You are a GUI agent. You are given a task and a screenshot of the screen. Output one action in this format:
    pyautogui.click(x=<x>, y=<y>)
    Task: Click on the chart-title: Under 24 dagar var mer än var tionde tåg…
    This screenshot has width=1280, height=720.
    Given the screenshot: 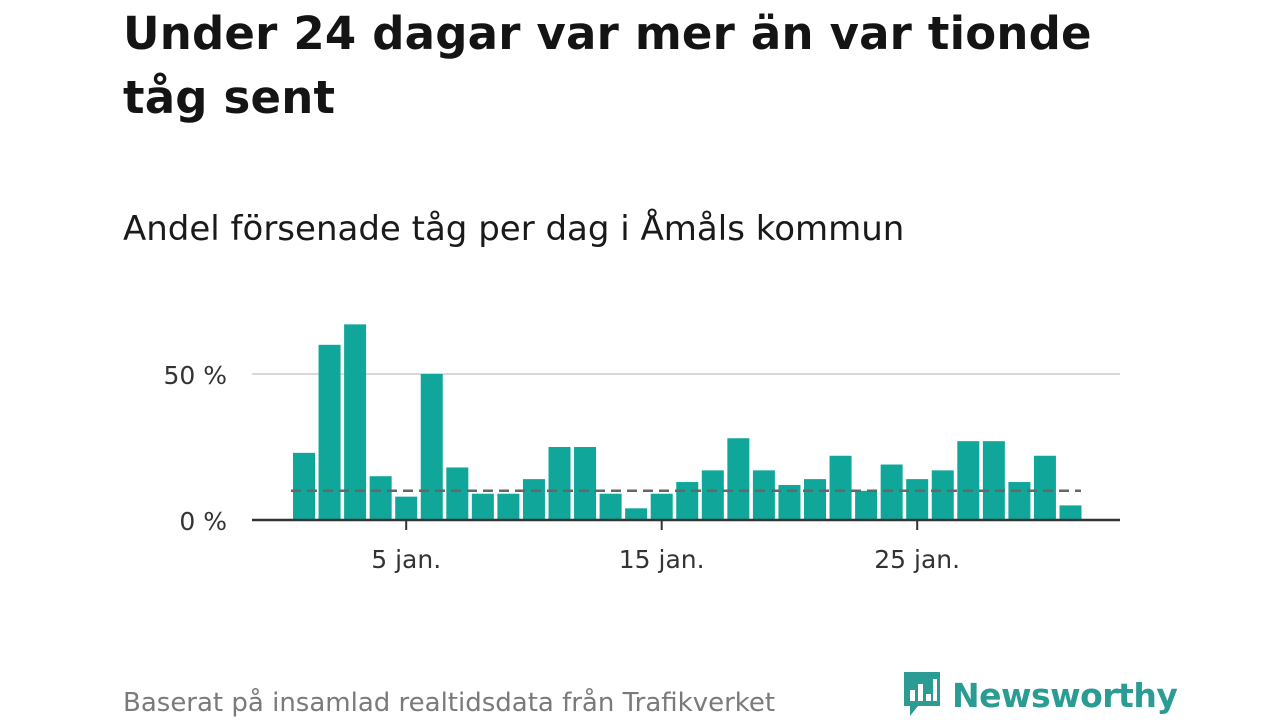 What is the action you would take?
    pyautogui.click(x=607, y=65)
    